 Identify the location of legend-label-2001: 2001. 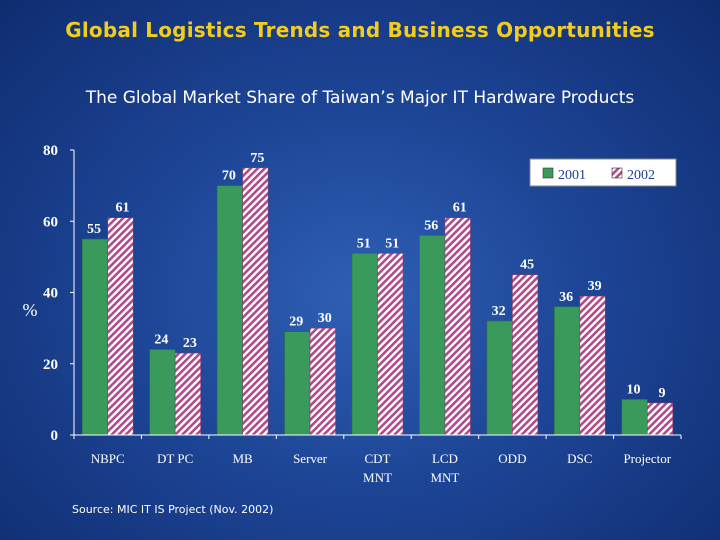
(572, 175).